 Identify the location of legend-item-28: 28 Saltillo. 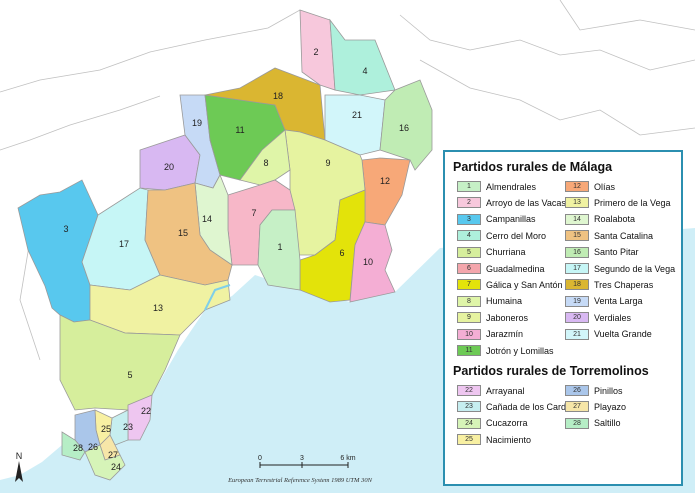
(593, 423).